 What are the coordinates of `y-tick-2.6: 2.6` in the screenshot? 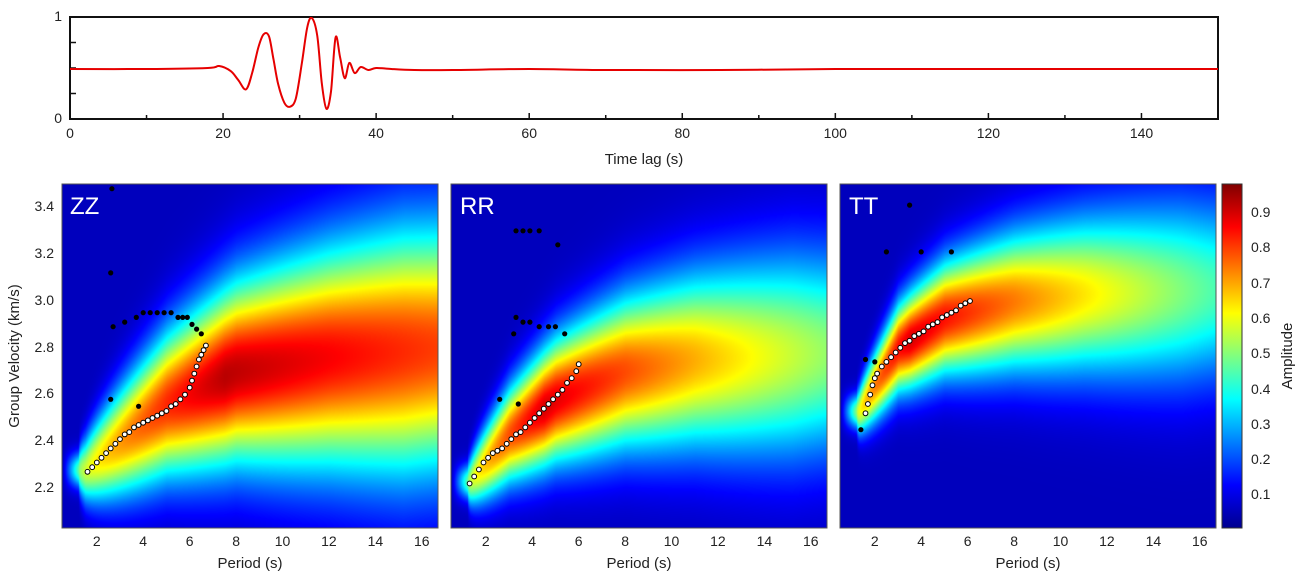 It's located at (45, 393).